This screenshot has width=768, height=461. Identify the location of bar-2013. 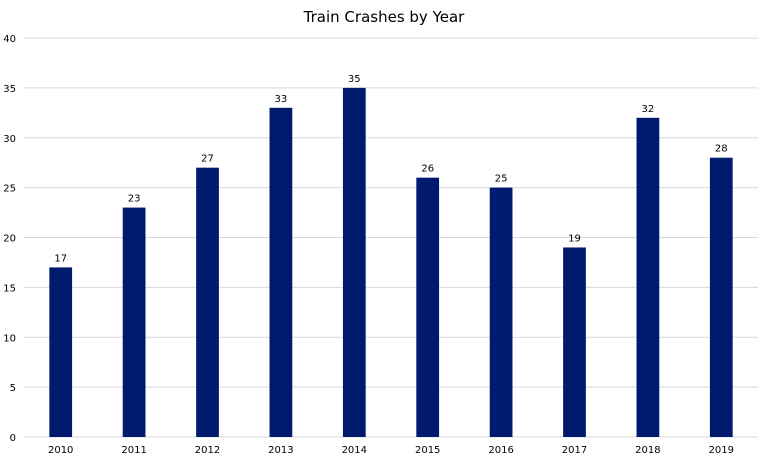
(281, 272).